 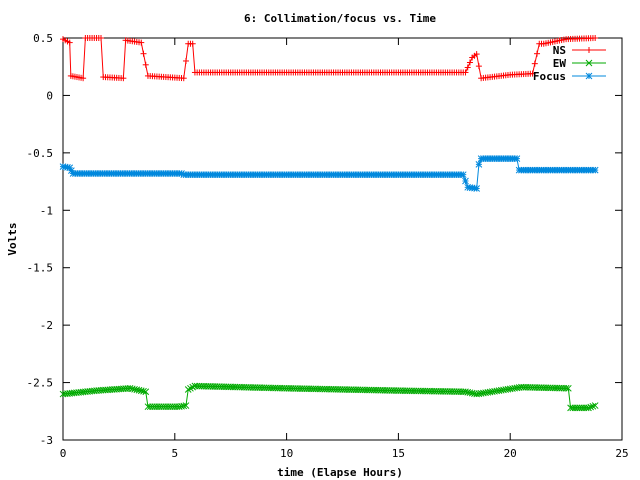 I want to click on series-focus, so click(x=329, y=173).